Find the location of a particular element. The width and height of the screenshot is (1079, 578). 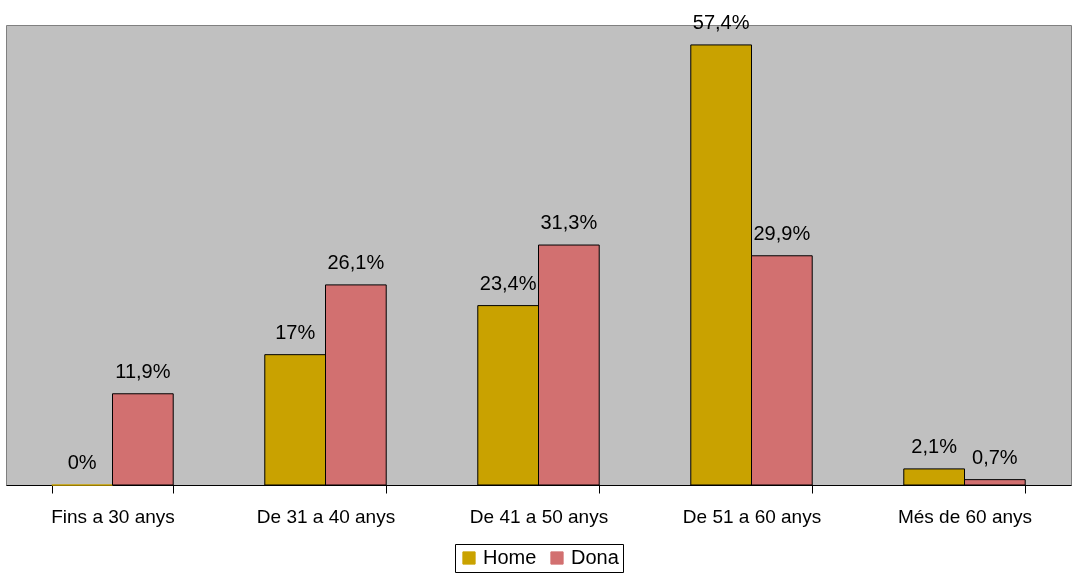

legend-label: Home is located at coordinates (510, 557).